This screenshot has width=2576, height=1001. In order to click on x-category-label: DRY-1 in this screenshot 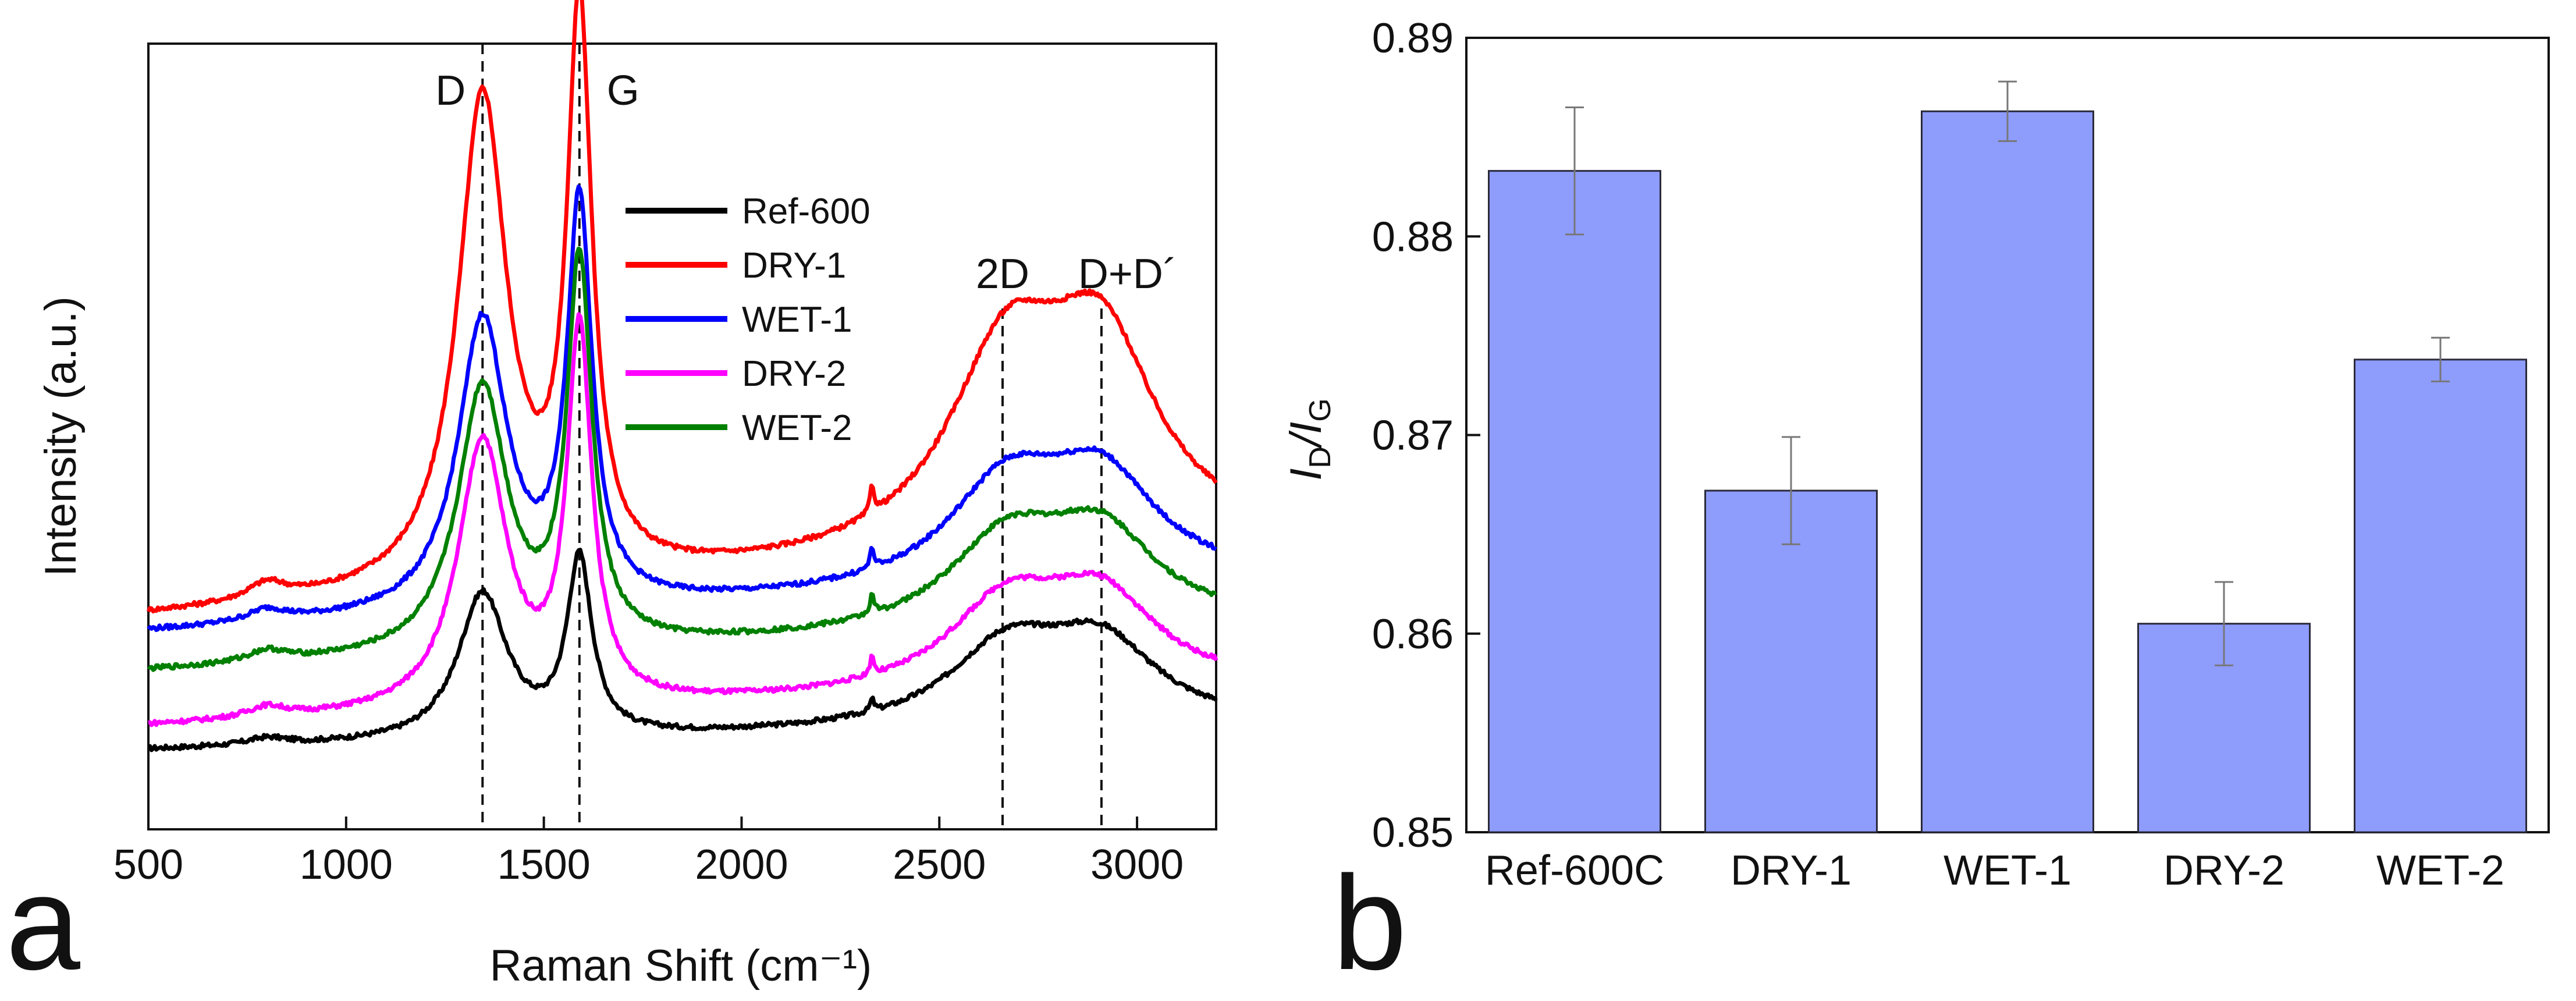, I will do `click(1791, 870)`.